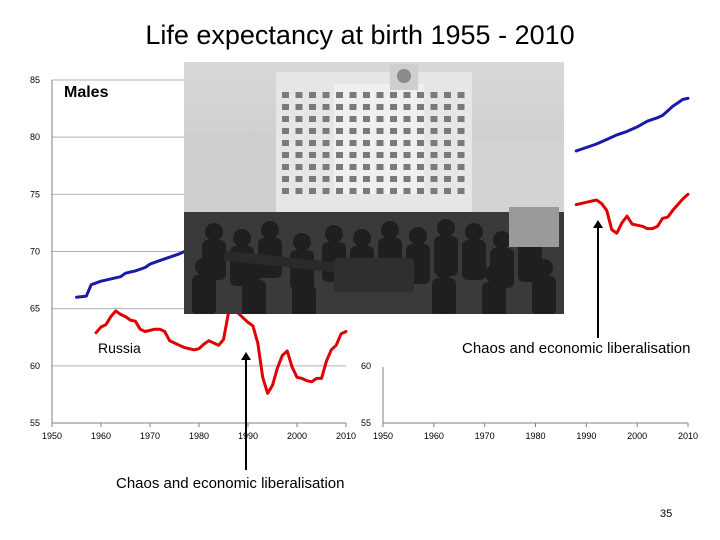  Describe the element at coordinates (666, 514) in the screenshot. I see `page-number: 35` at that location.